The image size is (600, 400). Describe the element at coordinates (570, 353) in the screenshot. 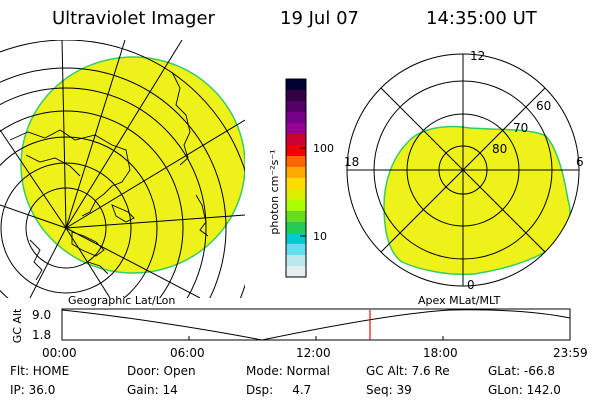

I see `time-tick-2359: 23:59` at that location.